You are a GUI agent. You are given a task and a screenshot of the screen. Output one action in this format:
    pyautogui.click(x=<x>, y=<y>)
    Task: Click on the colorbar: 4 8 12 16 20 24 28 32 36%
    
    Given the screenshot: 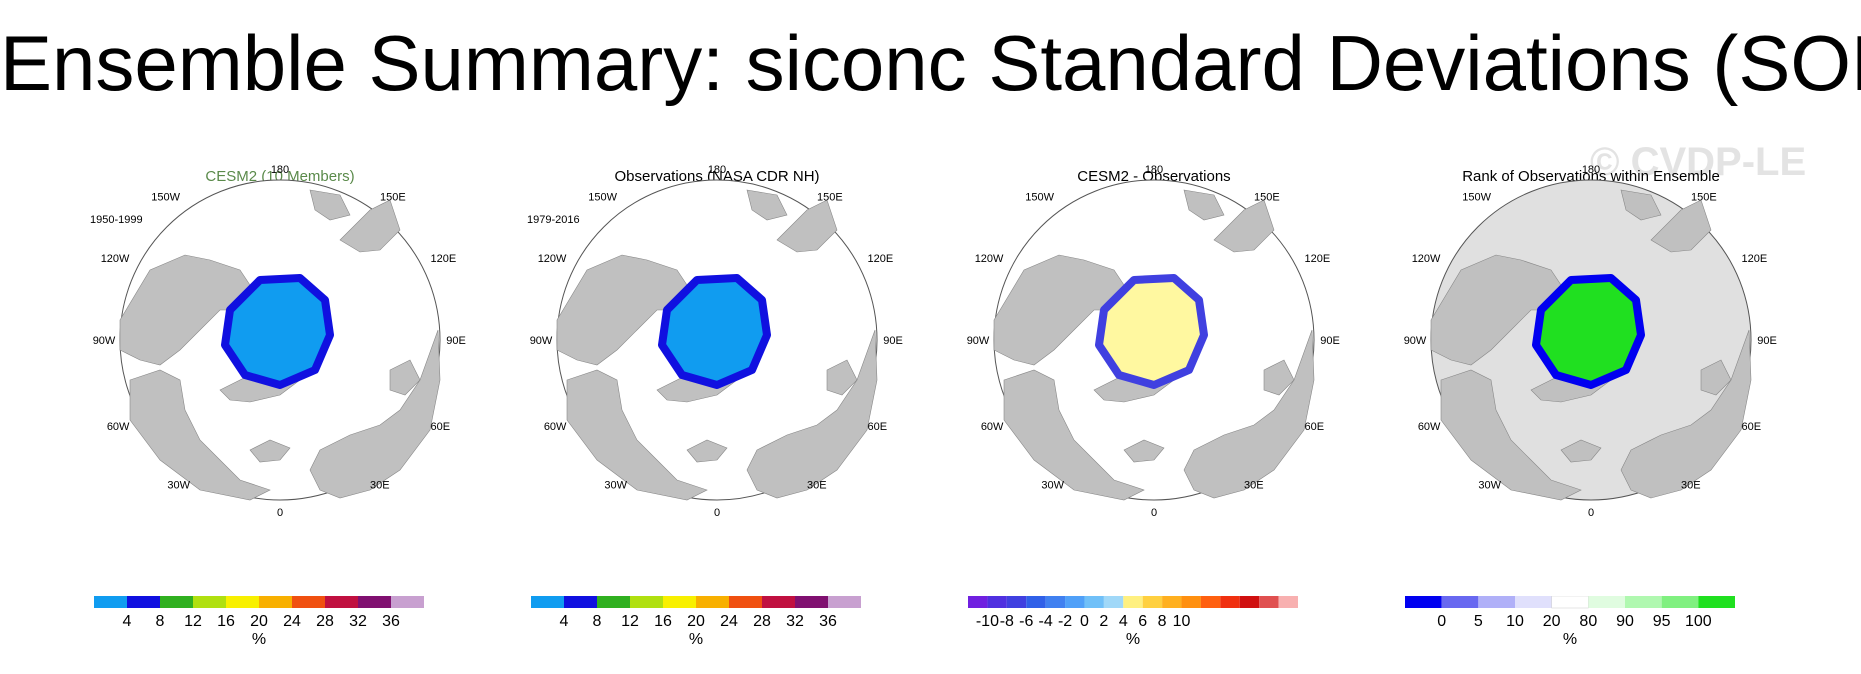 What is the action you would take?
    pyautogui.click(x=259, y=622)
    